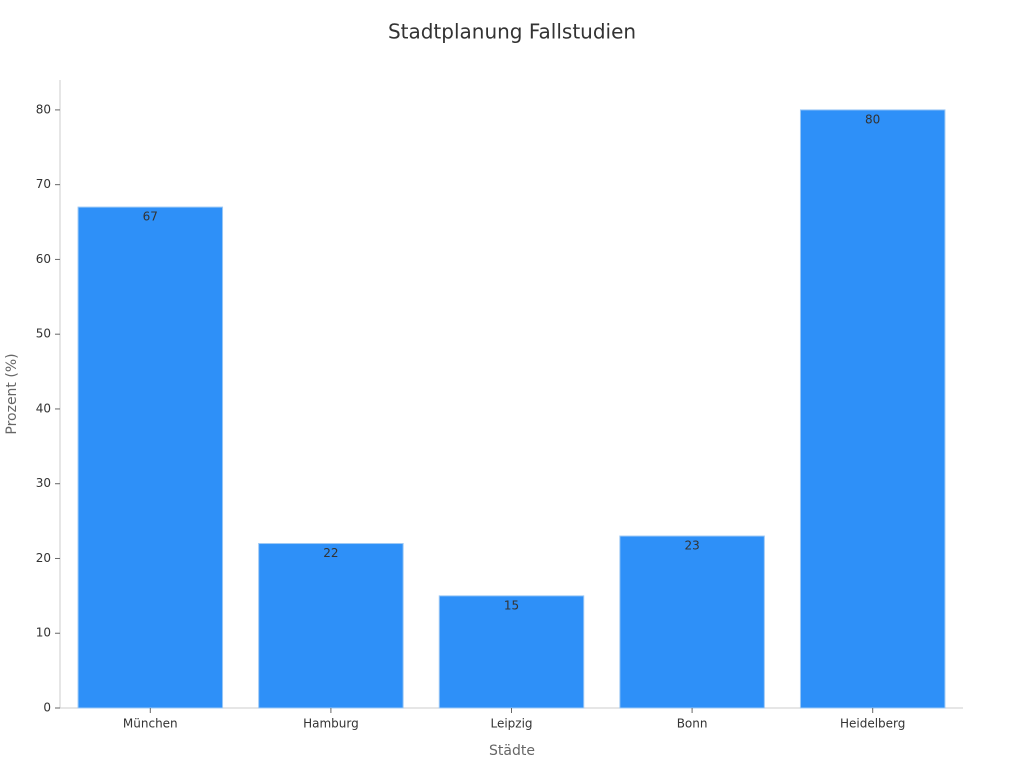 The image size is (1024, 768). I want to click on value-label: 23, so click(691, 546).